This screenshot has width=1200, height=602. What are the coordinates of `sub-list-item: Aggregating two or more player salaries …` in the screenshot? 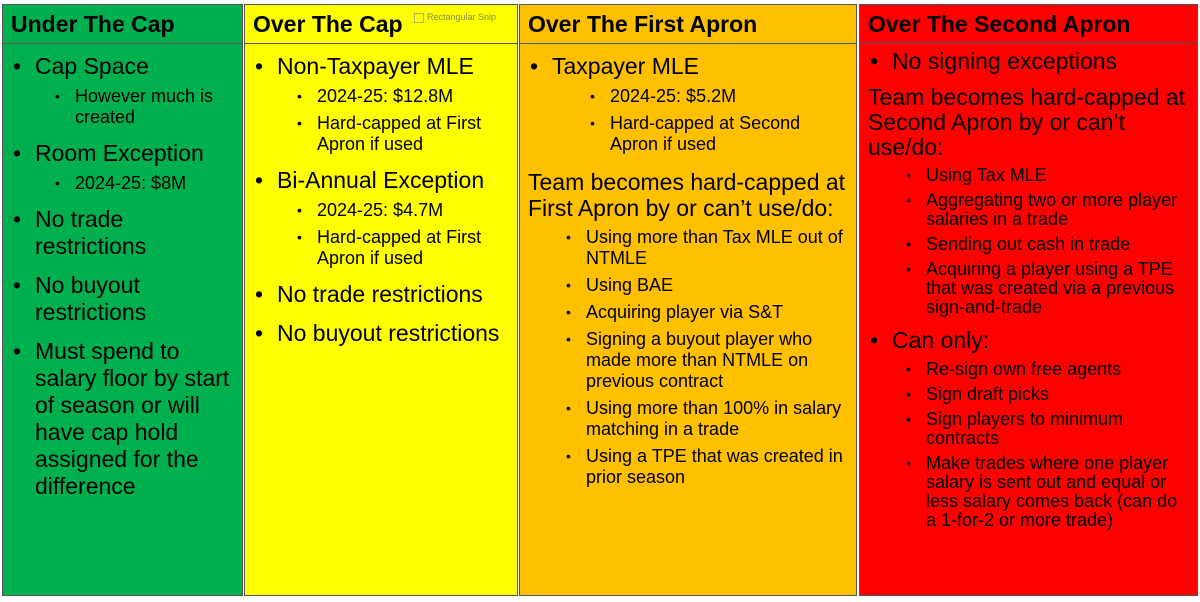 It's located at (1029, 210).